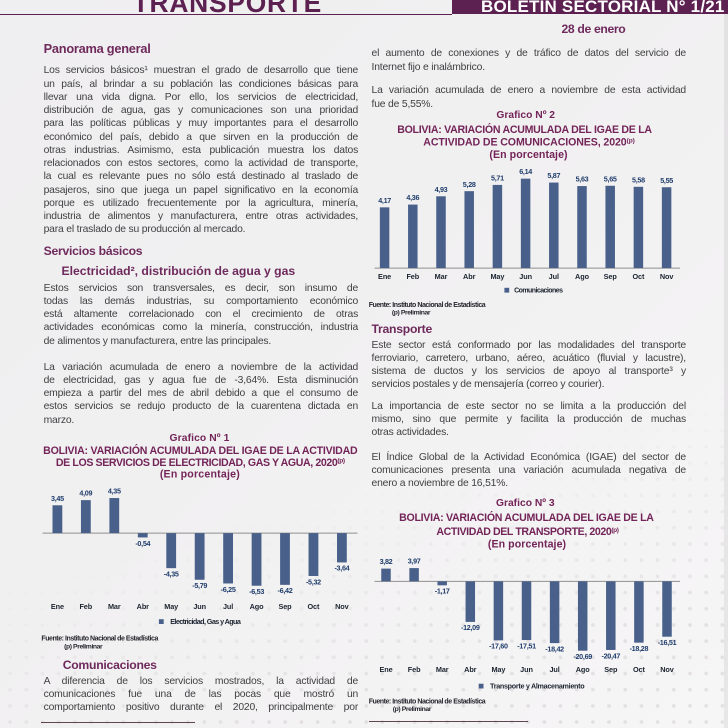  What do you see at coordinates (527, 532) in the screenshot?
I see `svg-text:ACTIVIDAD DEL TRANSPORTE, 2020: ACTIVIDAD DEL TRANSPORTE, 2020(p)` at bounding box center [527, 532].